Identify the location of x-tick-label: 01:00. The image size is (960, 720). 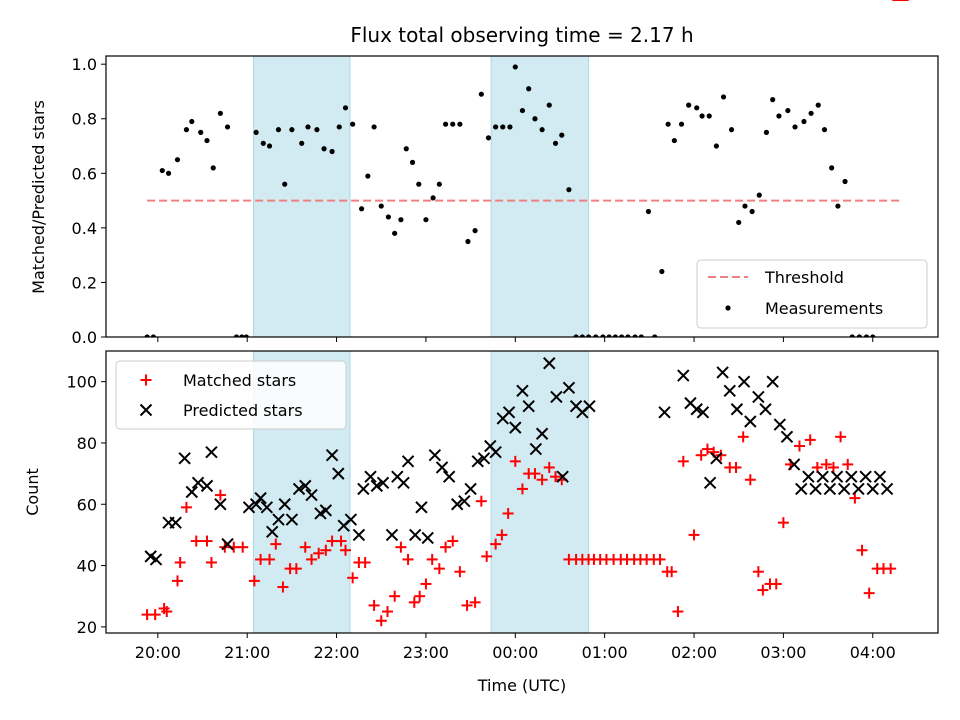
(605, 652).